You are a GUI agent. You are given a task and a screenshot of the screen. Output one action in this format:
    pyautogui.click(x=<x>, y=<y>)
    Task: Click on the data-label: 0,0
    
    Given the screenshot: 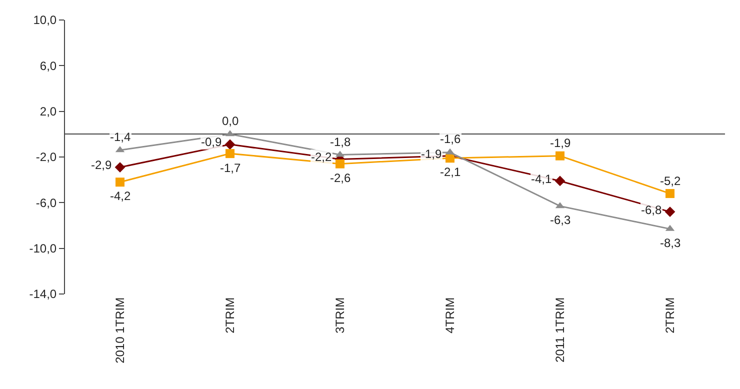 What is the action you would take?
    pyautogui.click(x=231, y=121)
    